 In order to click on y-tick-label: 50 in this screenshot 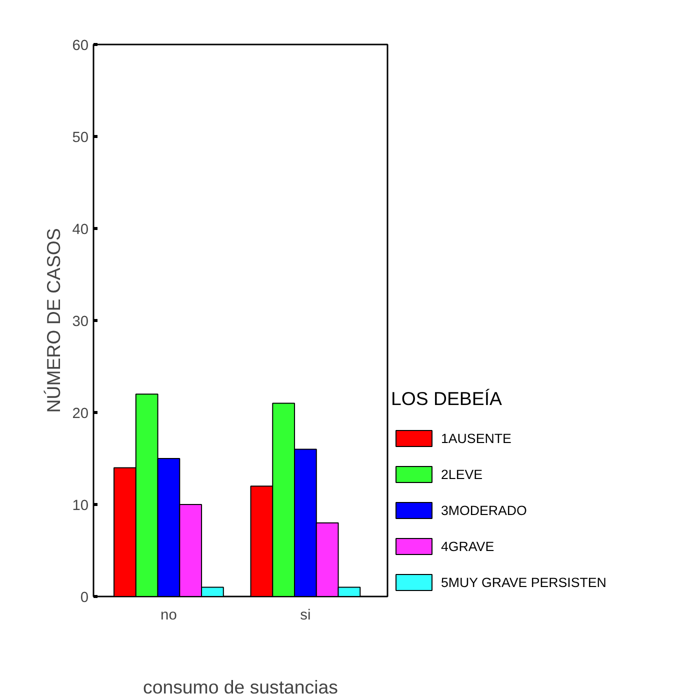, I will do `click(80, 138)`.